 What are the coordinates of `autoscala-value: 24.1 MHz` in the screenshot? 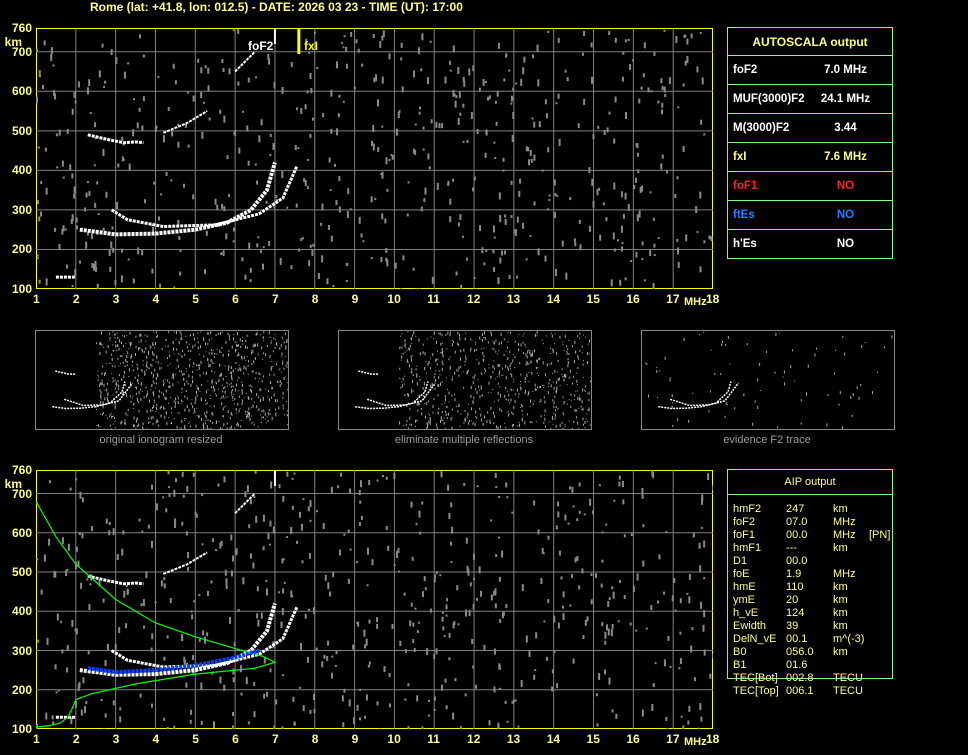 It's located at (845, 99).